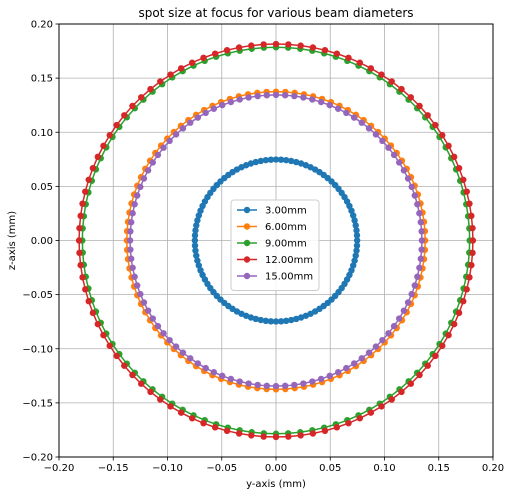 The width and height of the screenshot is (511, 500). Describe the element at coordinates (493, 468) in the screenshot. I see `x-tick-label: 0.20` at that location.